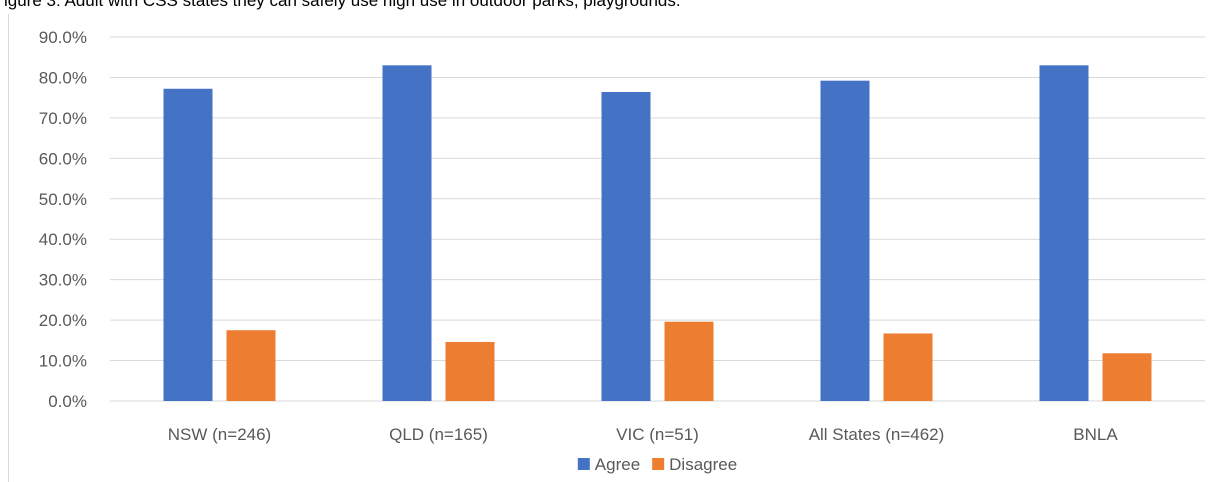 The image size is (1231, 482). Describe the element at coordinates (583, 464) in the screenshot. I see `legend-swatch-agree` at that location.